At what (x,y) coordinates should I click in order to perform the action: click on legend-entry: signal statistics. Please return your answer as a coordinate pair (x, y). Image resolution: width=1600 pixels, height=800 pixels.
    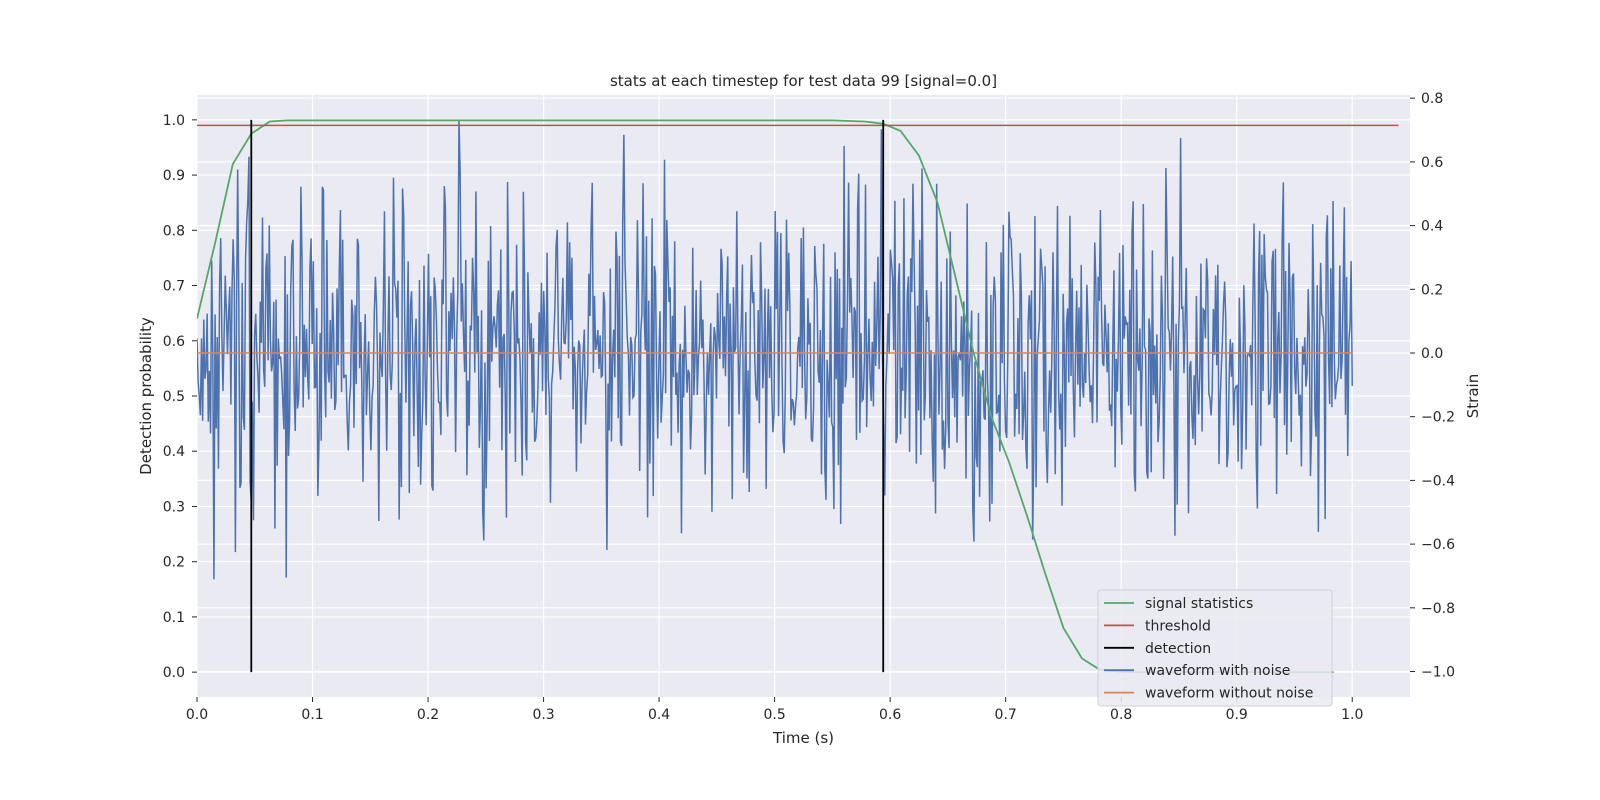
    Looking at the image, I should click on (1199, 604).